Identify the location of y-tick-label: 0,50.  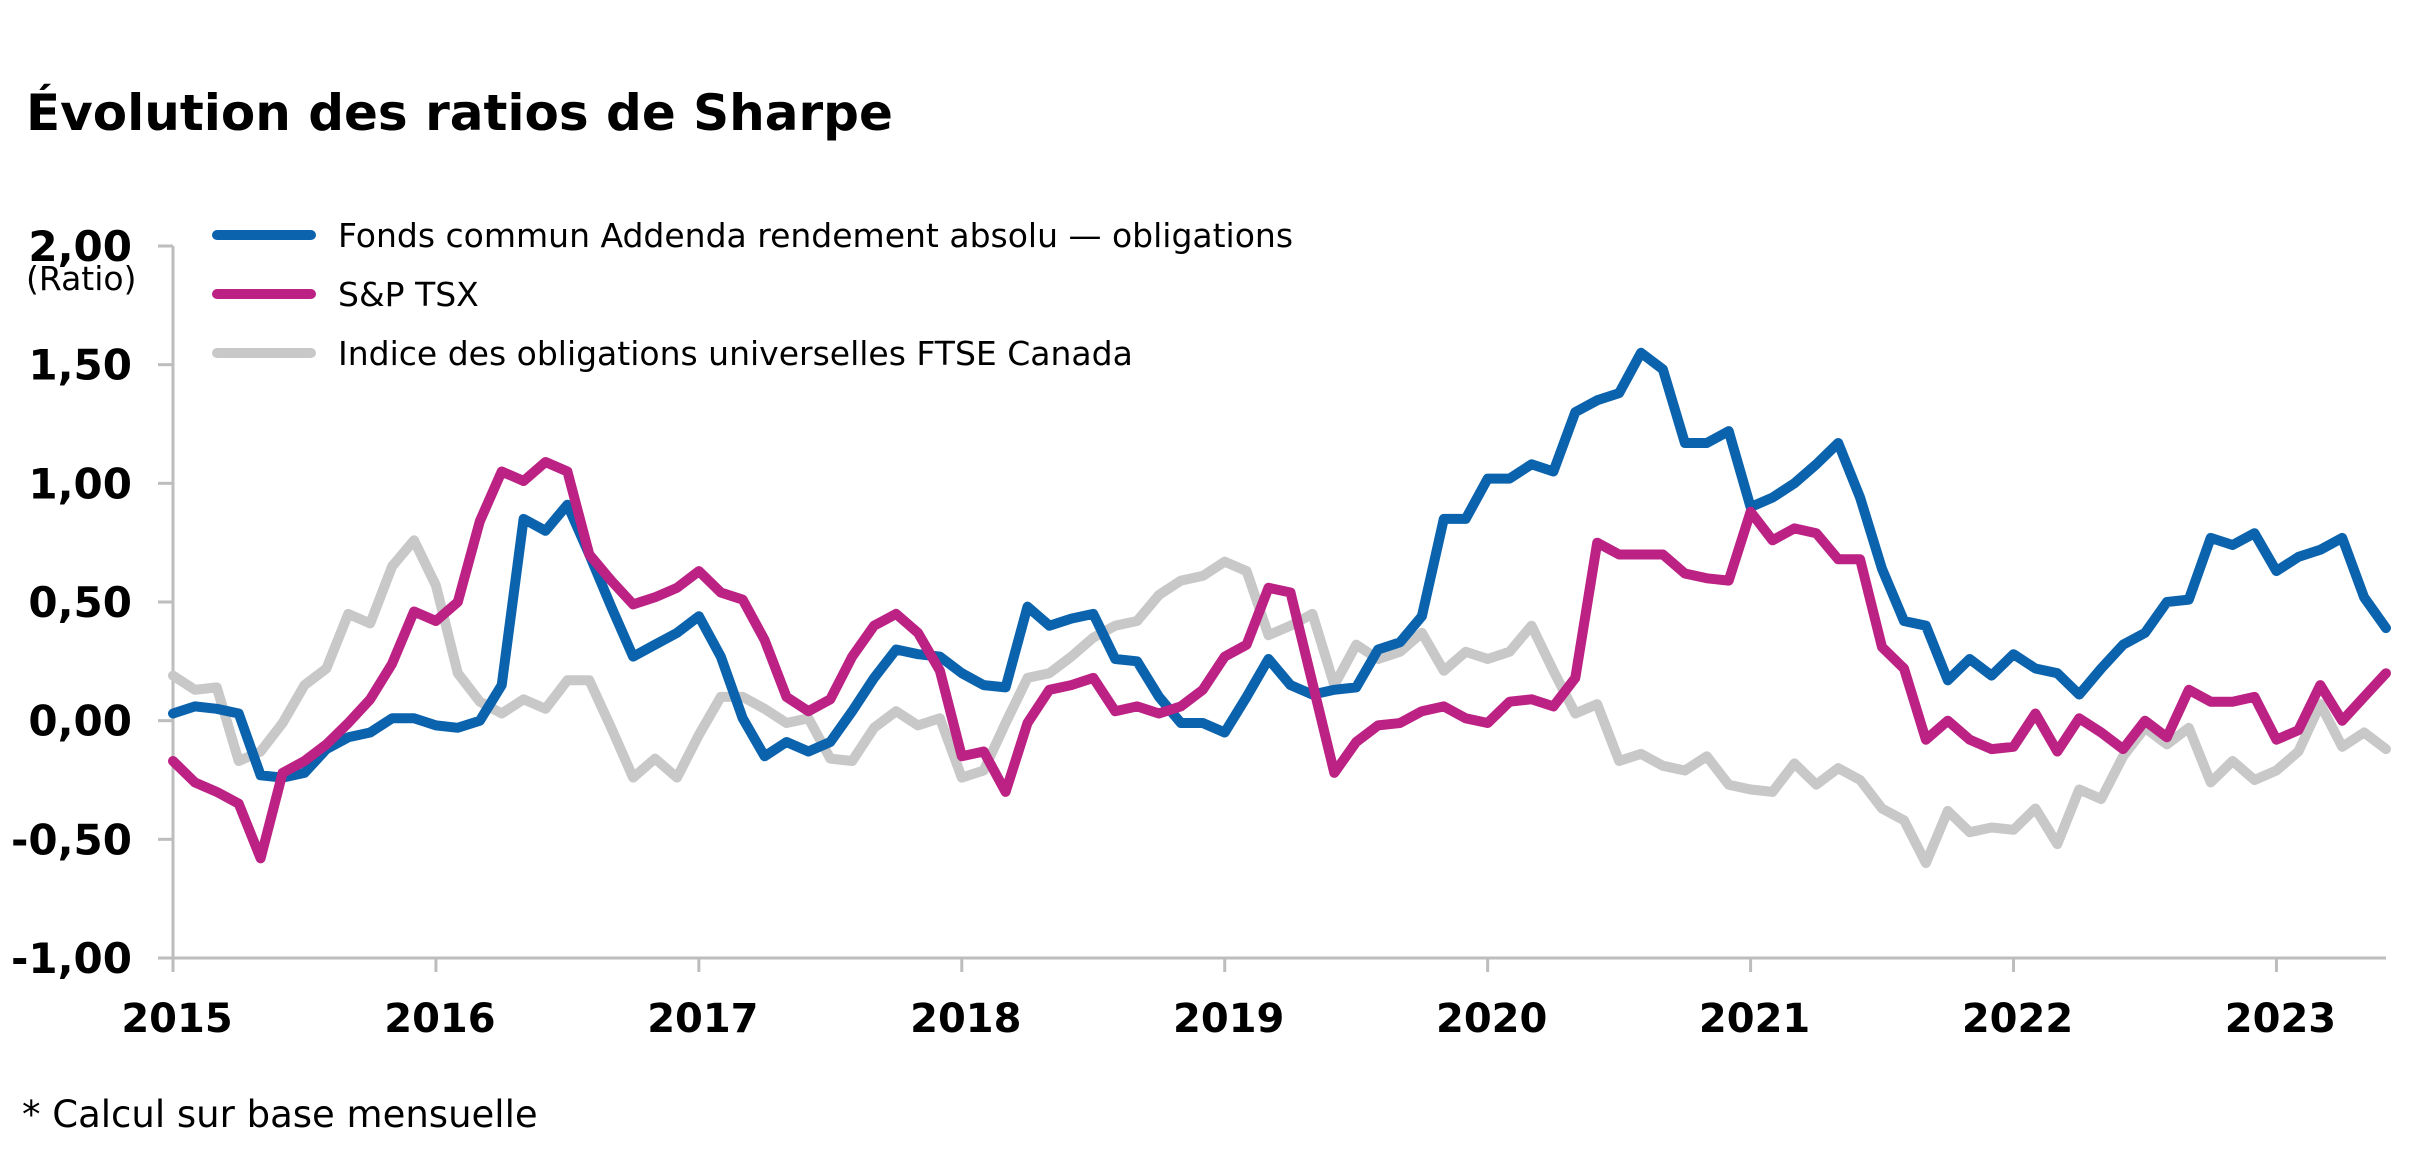
(80, 602).